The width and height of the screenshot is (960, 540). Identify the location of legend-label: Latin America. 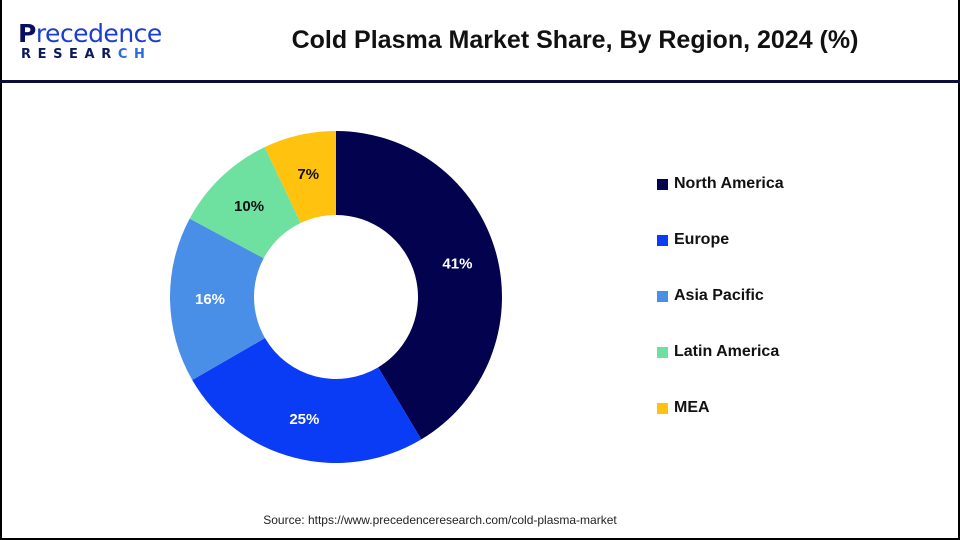
(727, 351).